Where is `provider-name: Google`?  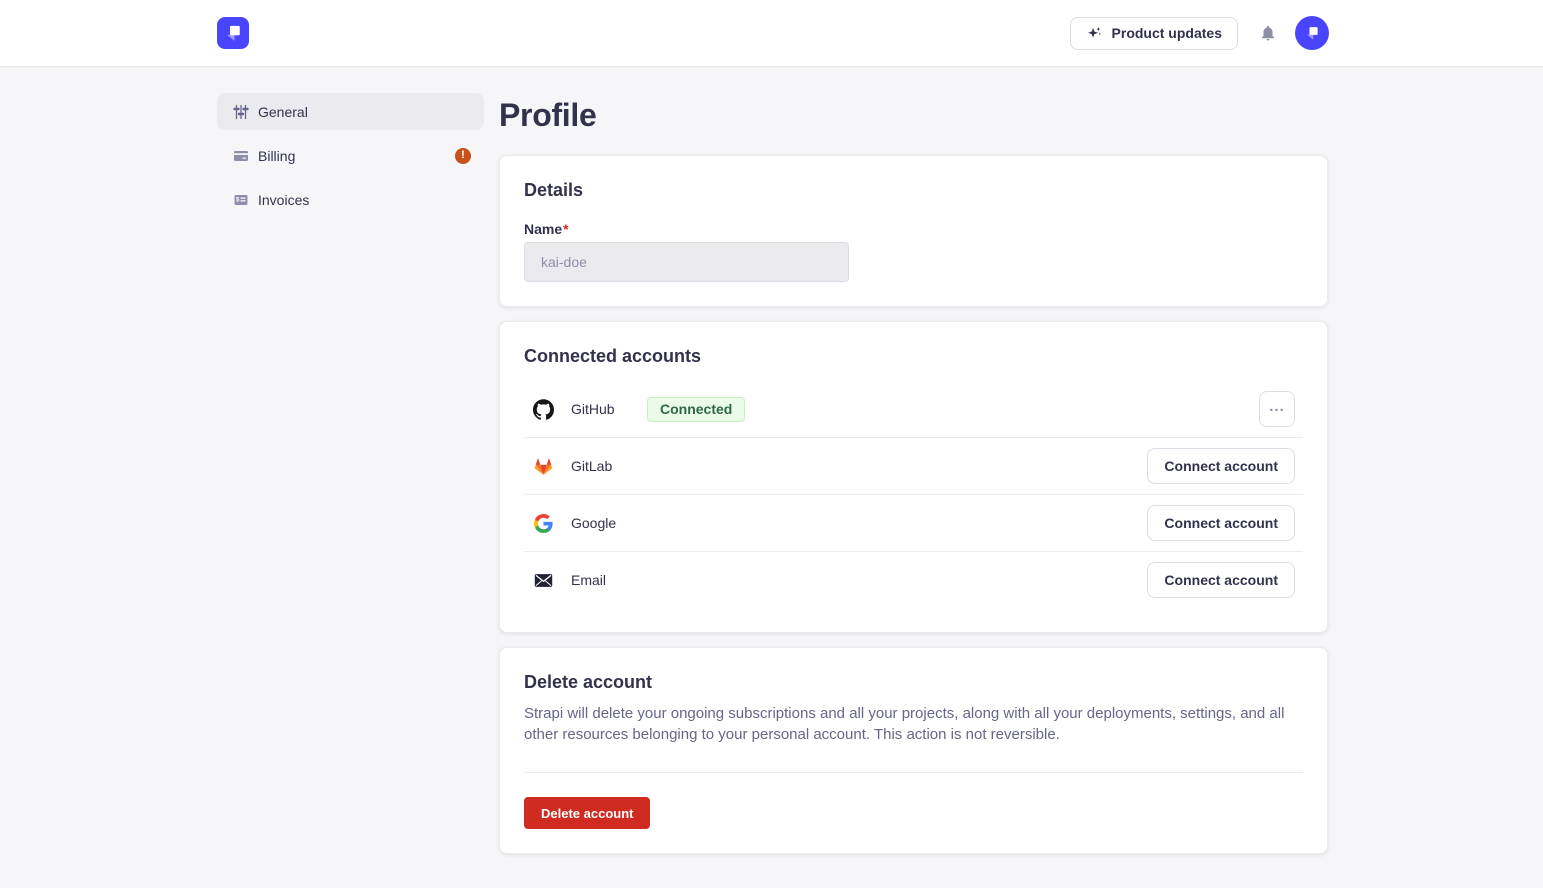
provider-name: Google is located at coordinates (594, 523).